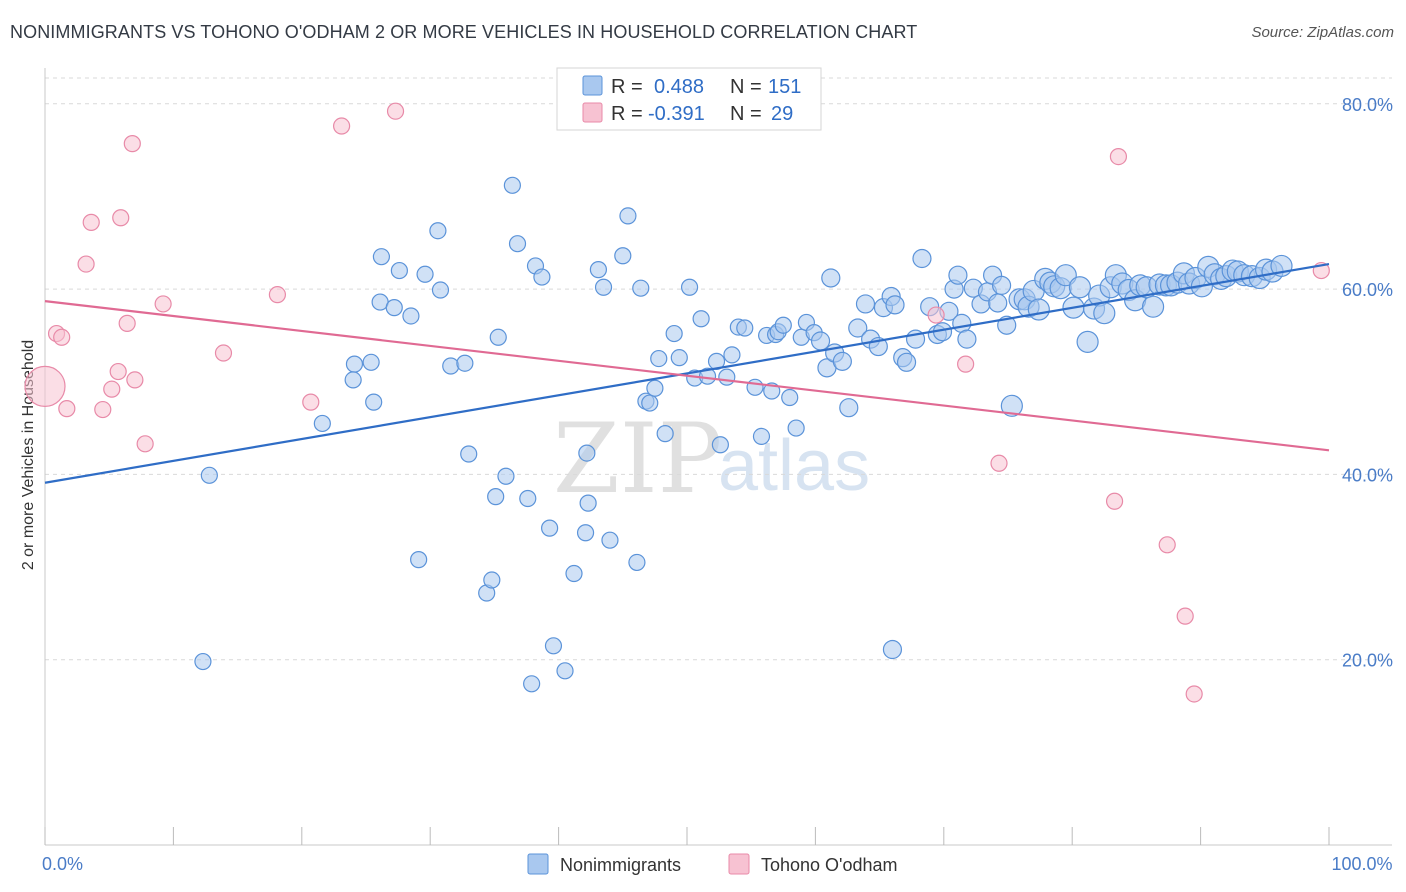 The height and width of the screenshot is (892, 1406). What do you see at coordinates (592, 85) in the screenshot?
I see `stats-swatch-blue` at bounding box center [592, 85].